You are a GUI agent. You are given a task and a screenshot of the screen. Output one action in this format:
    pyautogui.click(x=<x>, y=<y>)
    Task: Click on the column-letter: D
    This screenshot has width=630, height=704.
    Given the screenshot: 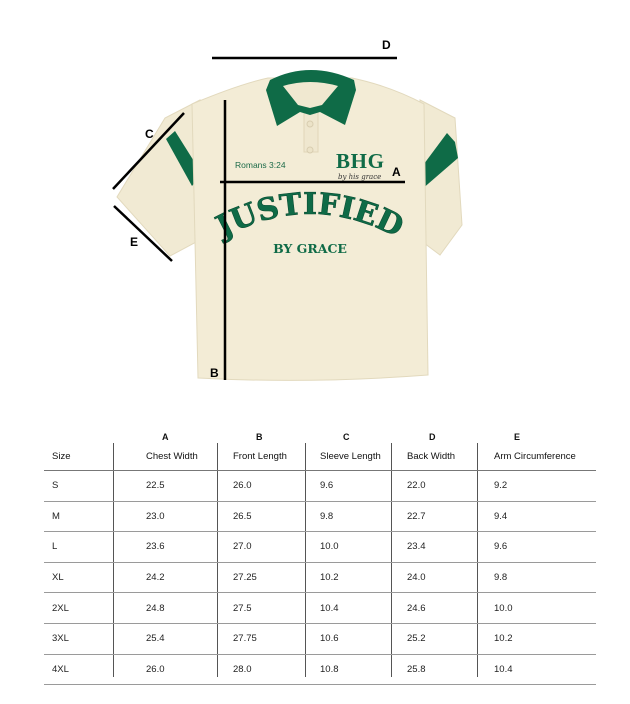 What is the action you would take?
    pyautogui.click(x=432, y=437)
    